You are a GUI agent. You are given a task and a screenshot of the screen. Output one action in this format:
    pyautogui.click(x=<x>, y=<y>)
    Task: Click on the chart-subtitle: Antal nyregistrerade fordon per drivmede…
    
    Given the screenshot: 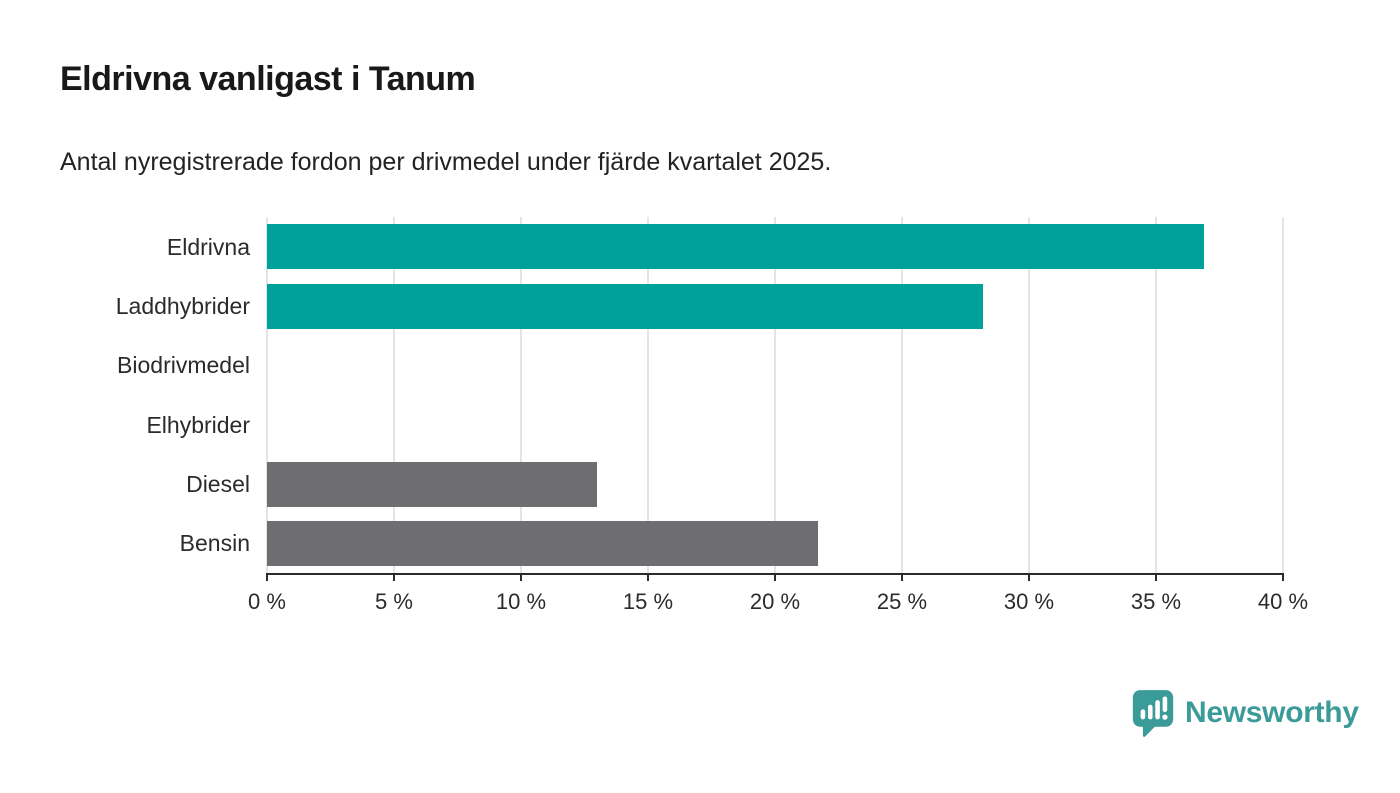 What is the action you would take?
    pyautogui.click(x=446, y=162)
    